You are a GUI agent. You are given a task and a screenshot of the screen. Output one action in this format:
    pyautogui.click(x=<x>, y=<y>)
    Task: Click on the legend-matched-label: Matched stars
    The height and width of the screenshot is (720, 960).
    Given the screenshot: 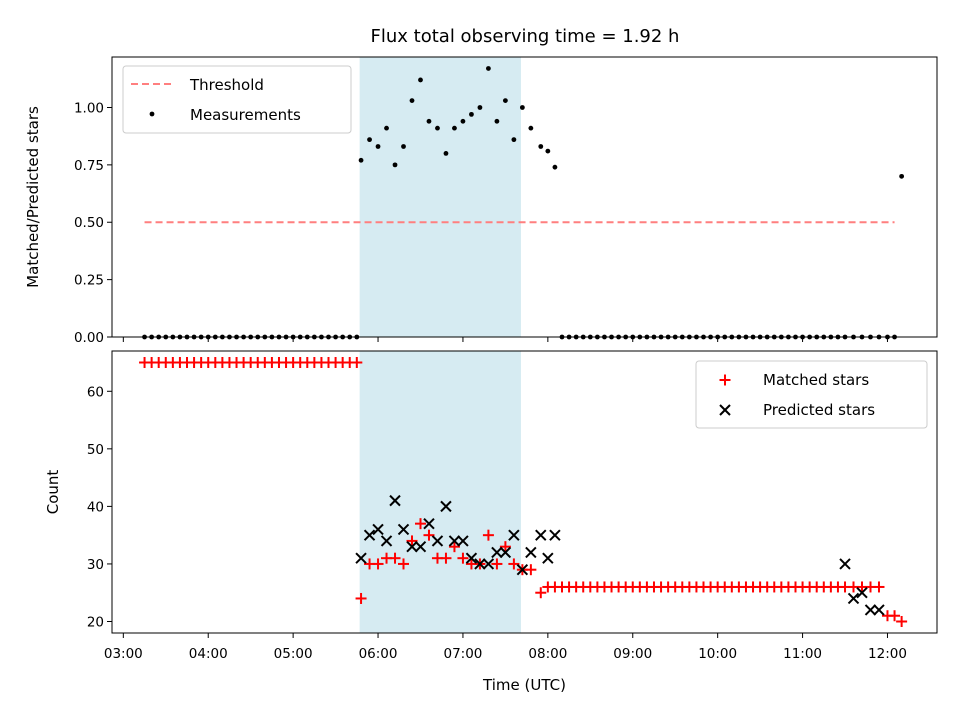 What is the action you would take?
    pyautogui.click(x=816, y=380)
    